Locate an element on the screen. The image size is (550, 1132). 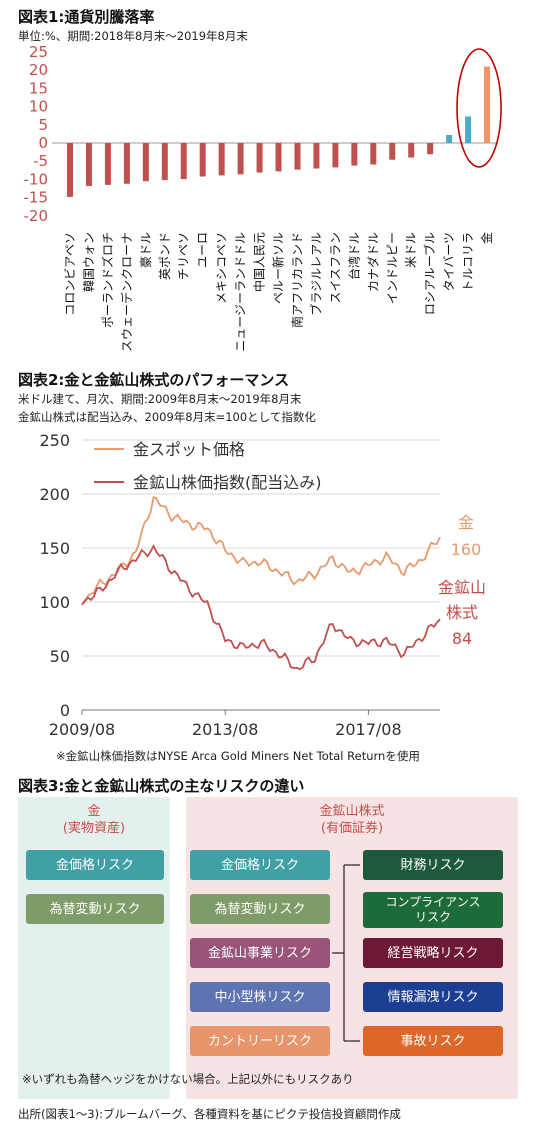
category-label: メキシコペソ is located at coordinates (222, 268).